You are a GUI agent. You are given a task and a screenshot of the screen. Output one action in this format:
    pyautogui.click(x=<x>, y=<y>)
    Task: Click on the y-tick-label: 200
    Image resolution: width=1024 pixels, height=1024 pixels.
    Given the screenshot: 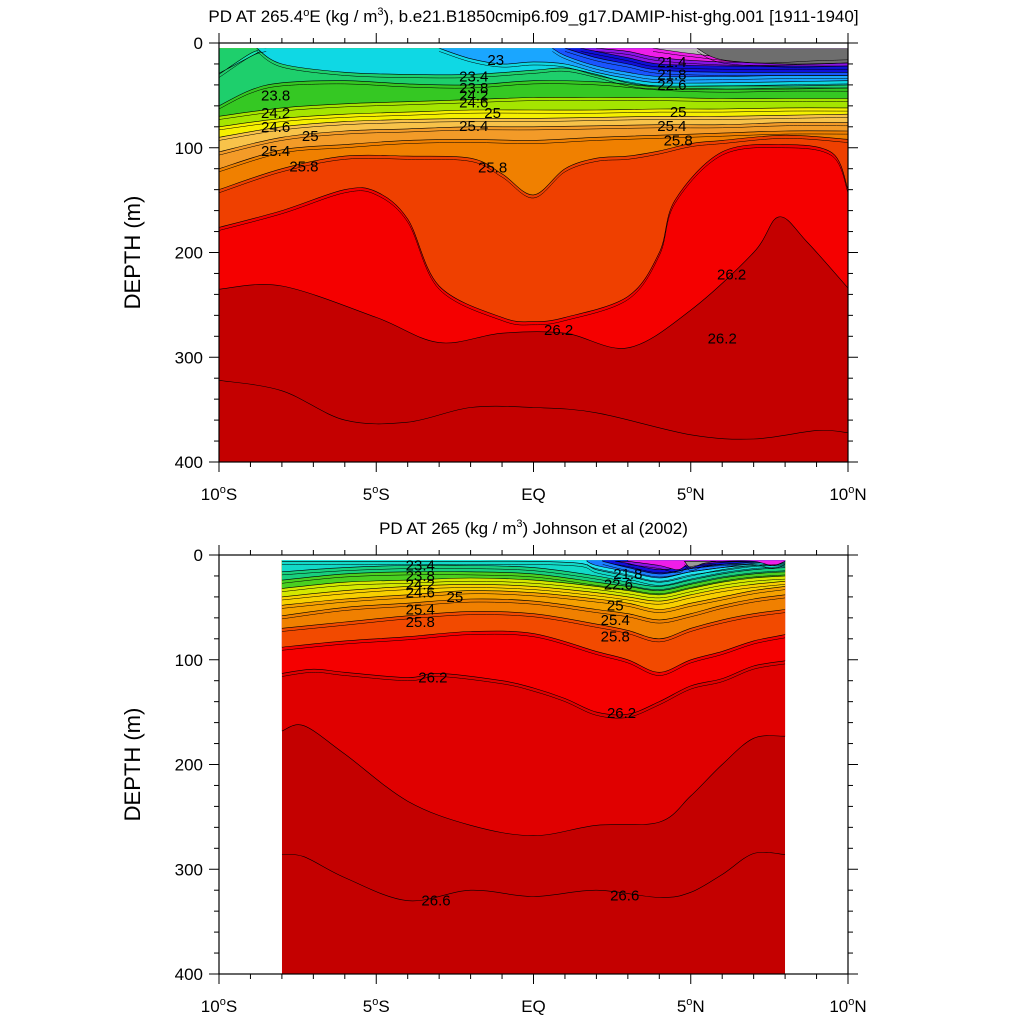 What is the action you would take?
    pyautogui.click(x=189, y=253)
    